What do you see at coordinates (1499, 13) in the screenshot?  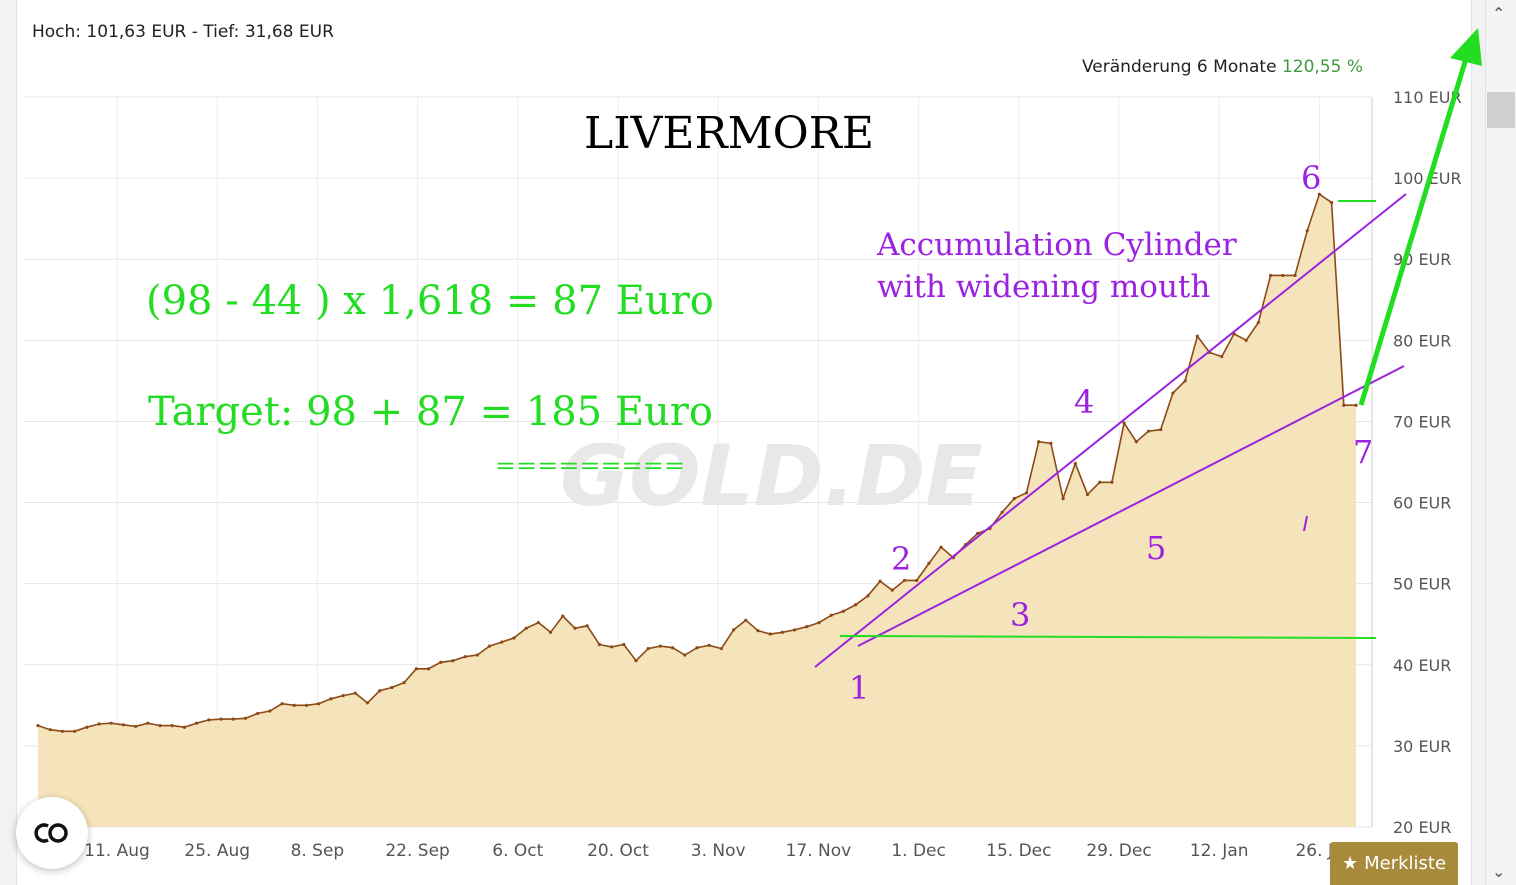 I see `chevron-up-icon: ⌃` at bounding box center [1499, 13].